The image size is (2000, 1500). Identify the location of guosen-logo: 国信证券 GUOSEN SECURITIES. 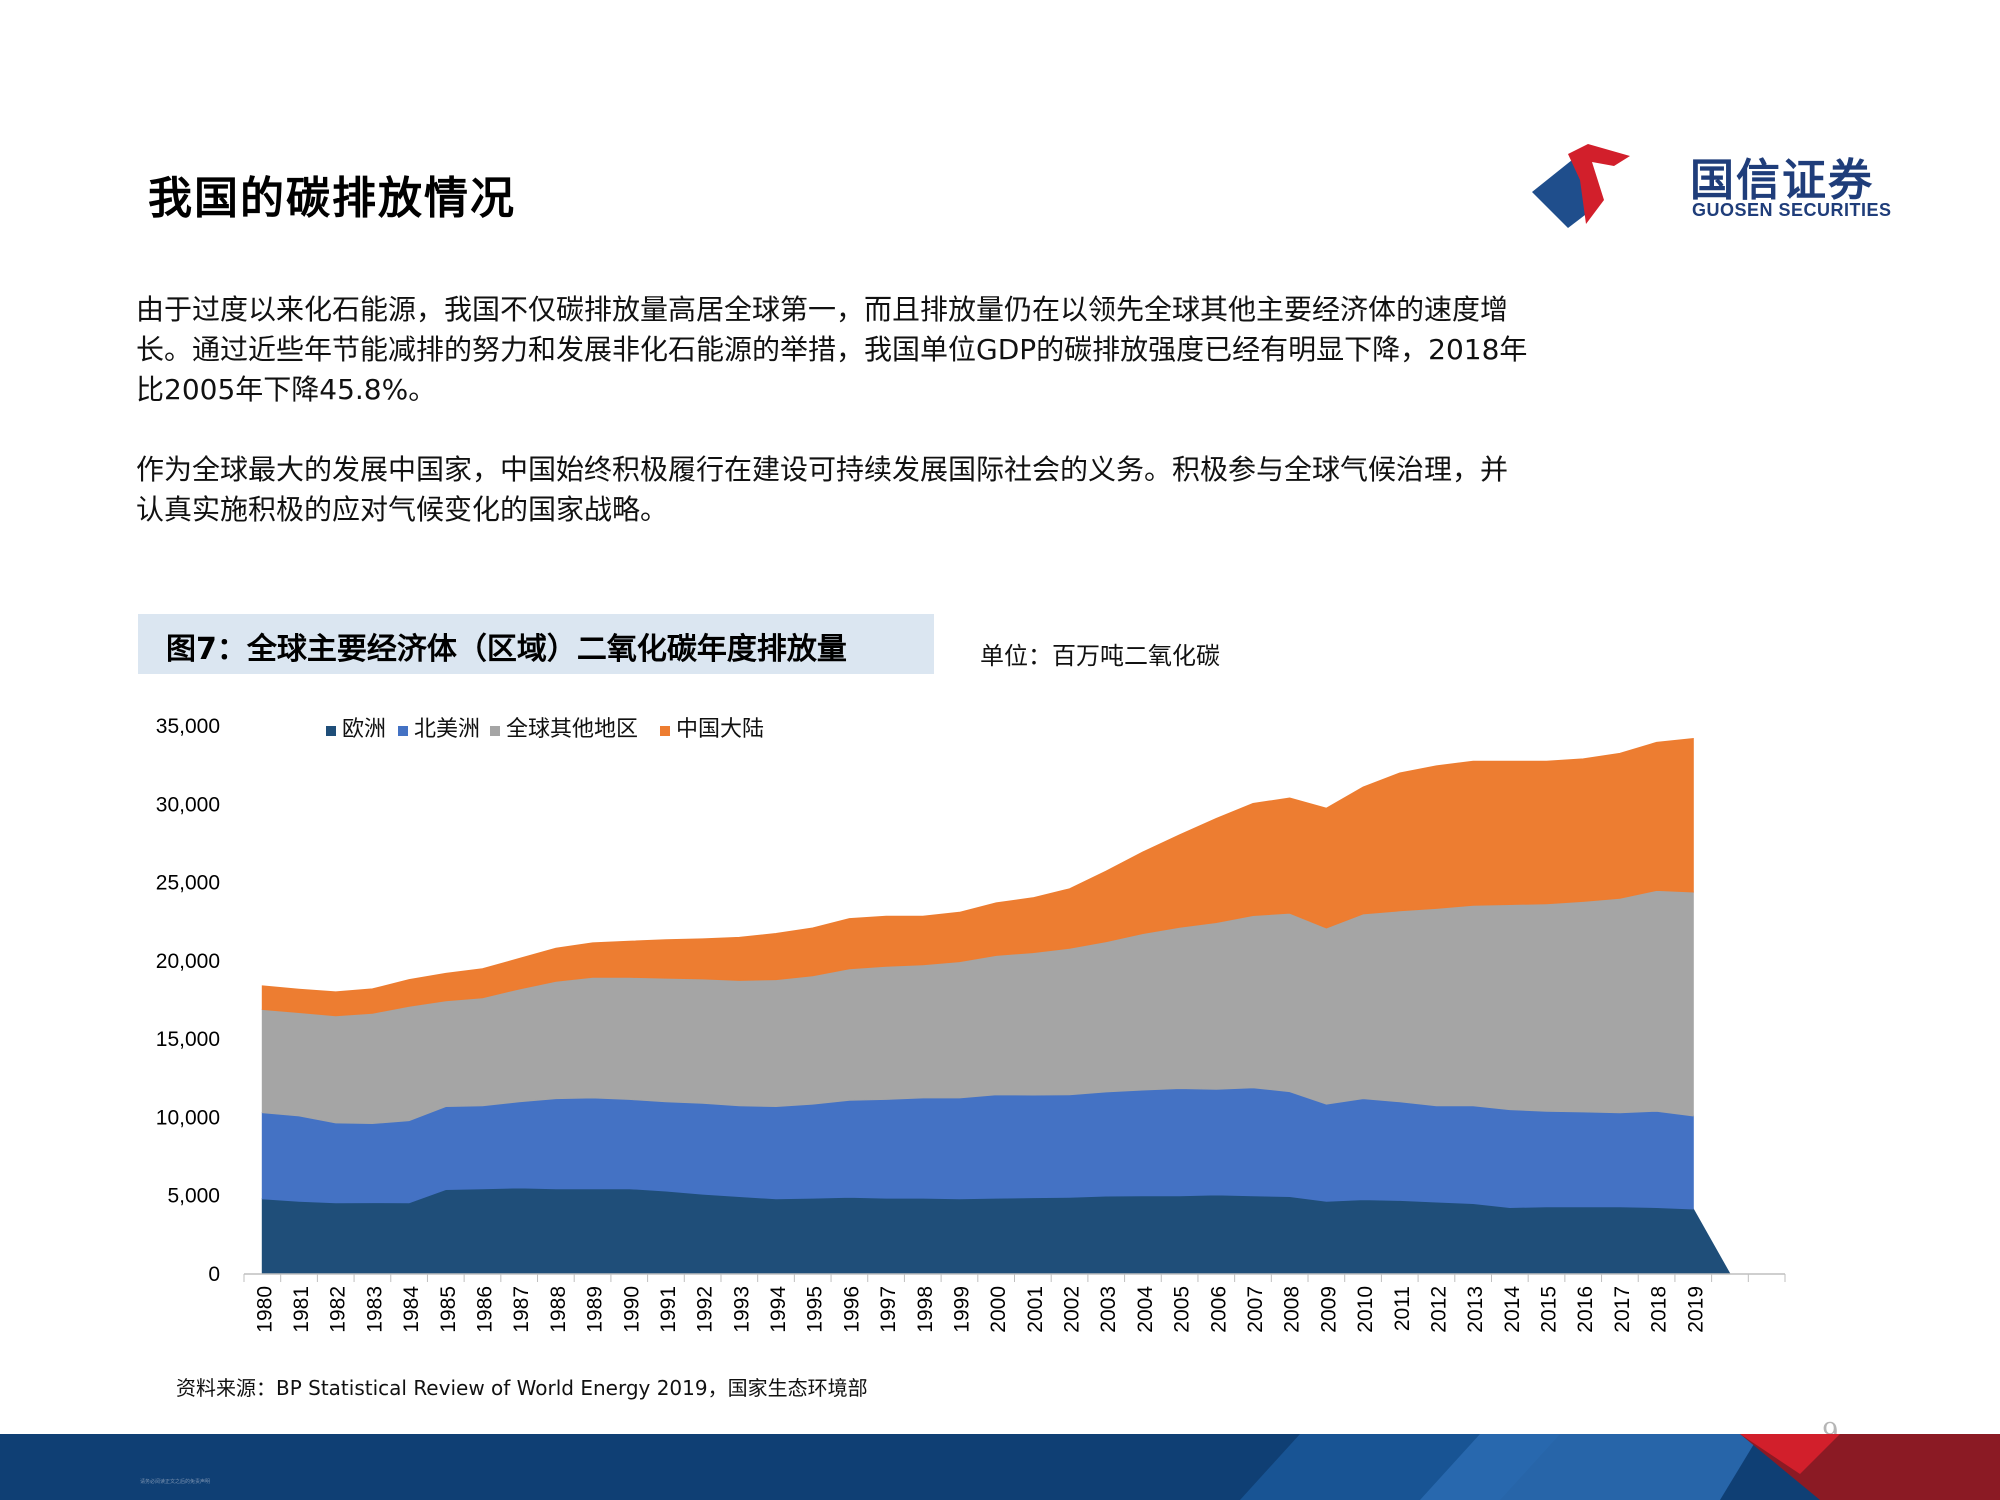
(1711, 190).